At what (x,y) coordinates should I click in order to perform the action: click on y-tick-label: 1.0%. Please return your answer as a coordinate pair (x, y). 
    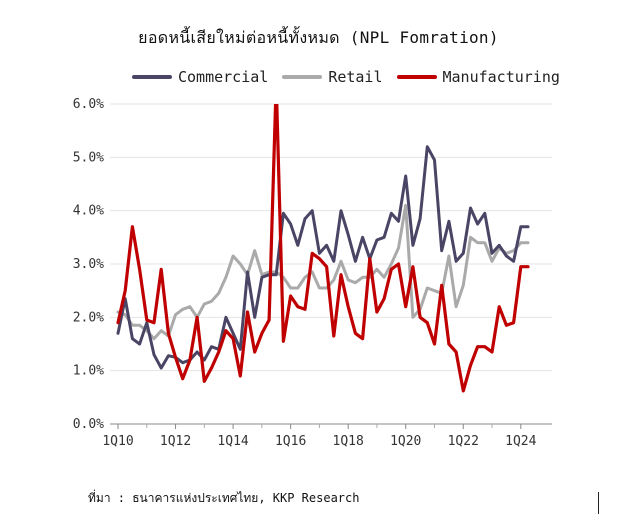
    Looking at the image, I should click on (88, 371).